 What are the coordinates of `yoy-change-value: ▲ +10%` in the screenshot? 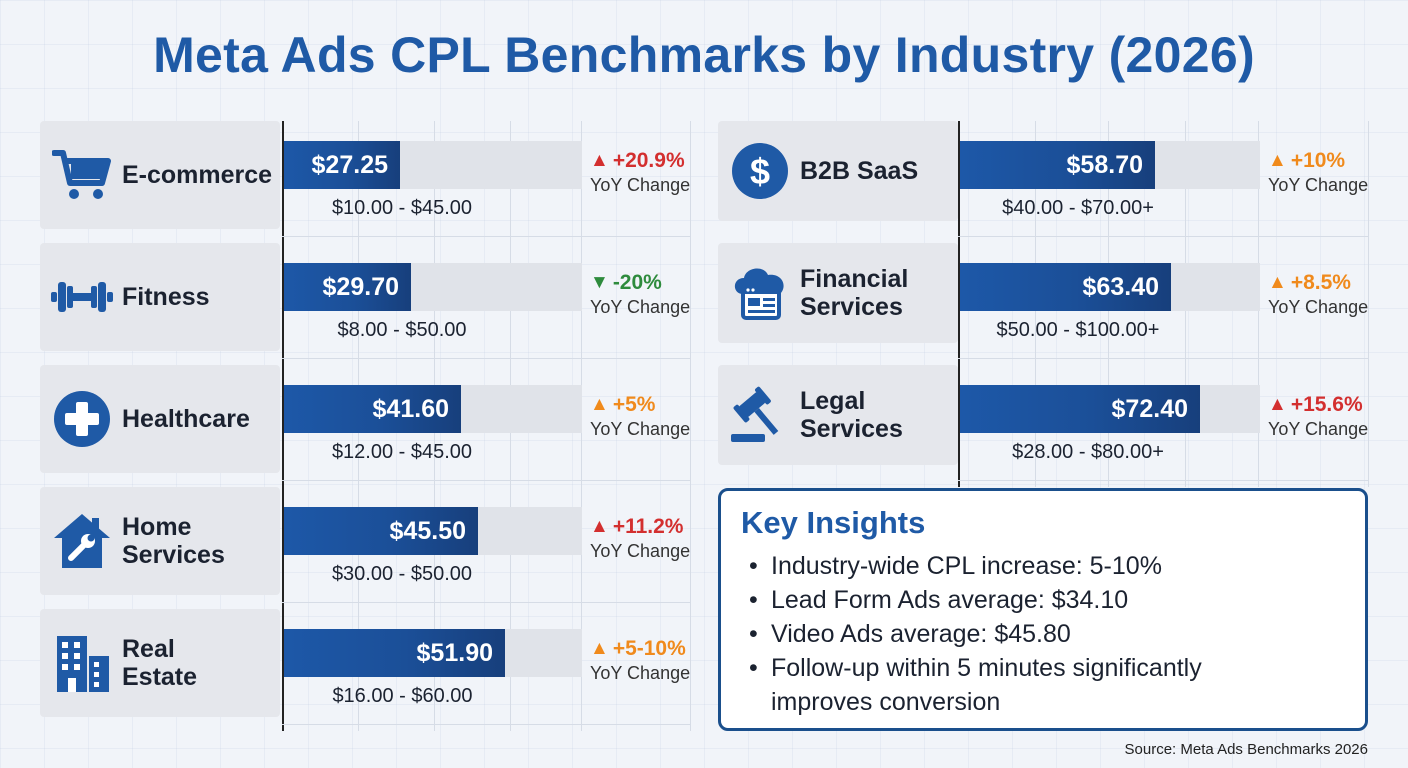 It's located at (1306, 161).